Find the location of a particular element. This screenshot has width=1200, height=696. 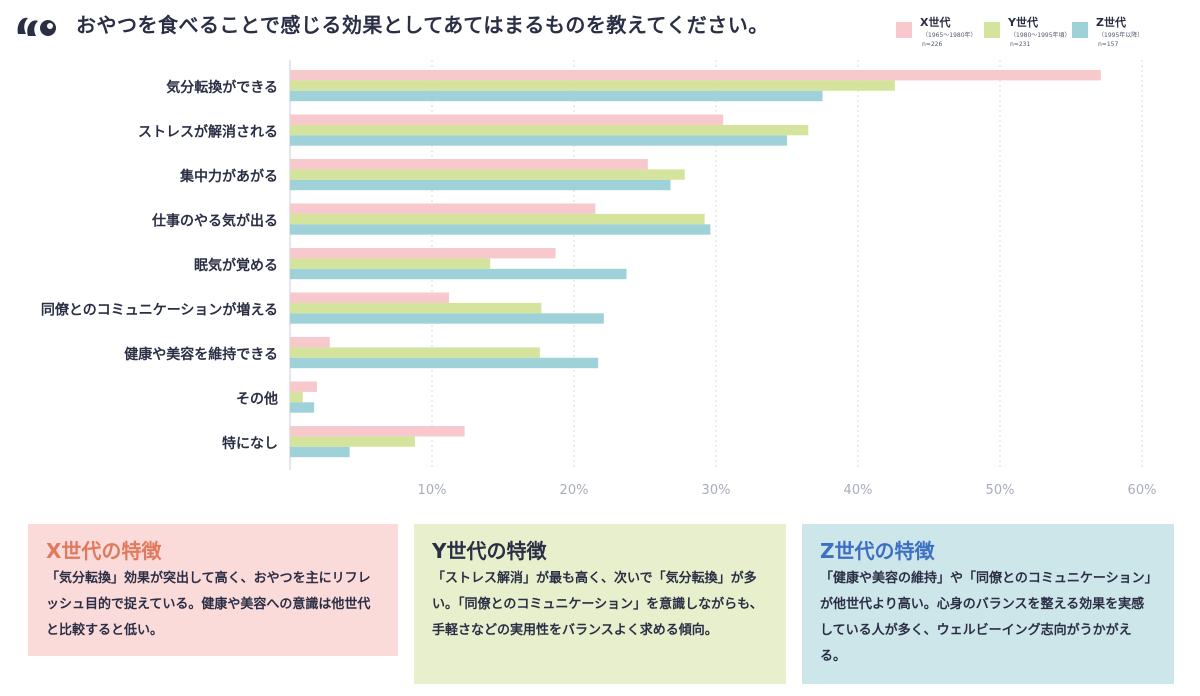

legend-n-z: n=157 is located at coordinates (1108, 44).